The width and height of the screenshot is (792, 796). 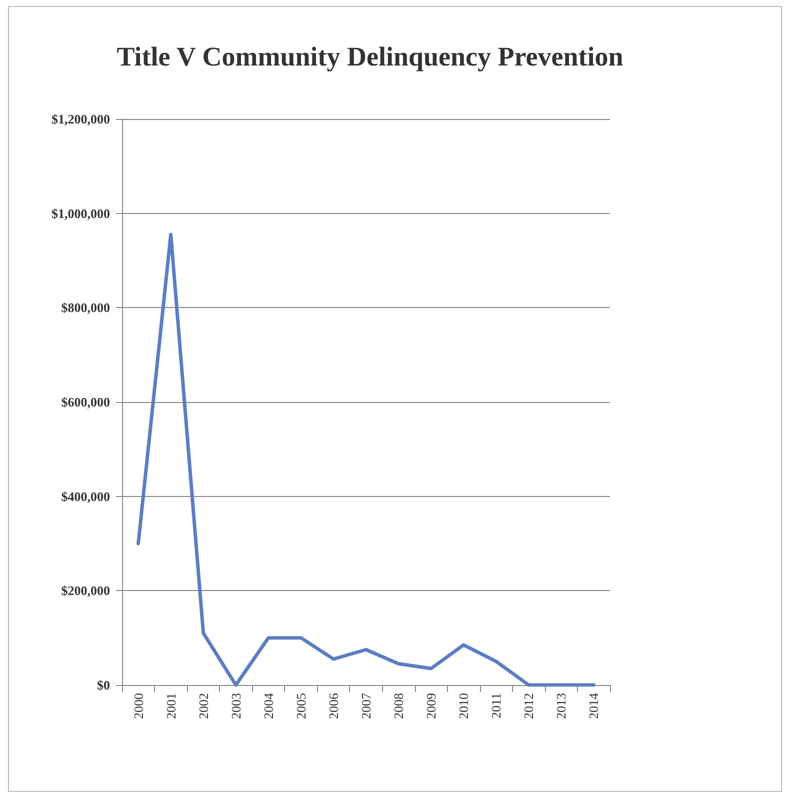 I want to click on x-tick-label: 2007, so click(x=366, y=705).